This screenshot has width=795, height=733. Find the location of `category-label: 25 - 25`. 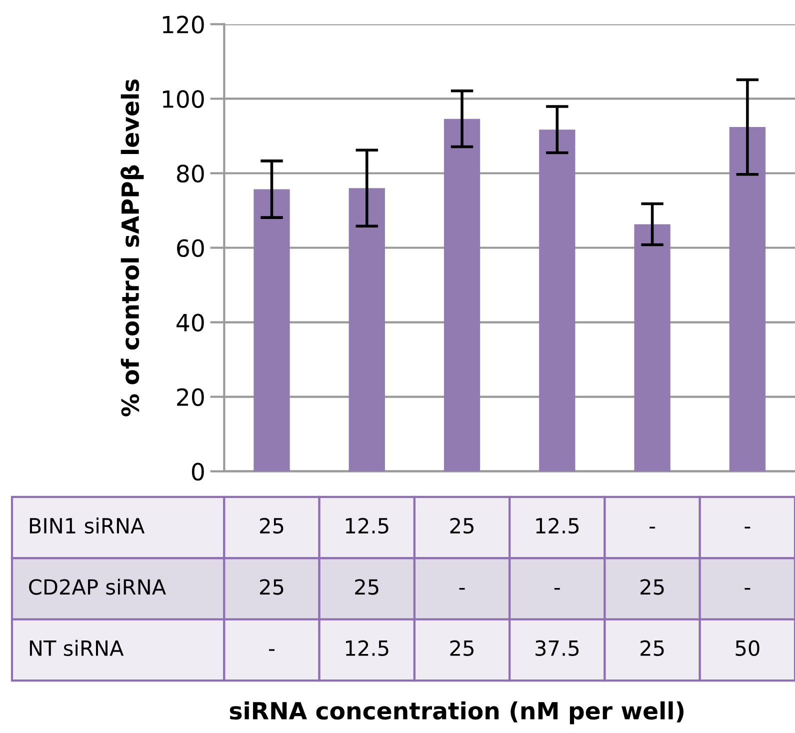

category-label: 25 - 25 is located at coordinates (462, 587).